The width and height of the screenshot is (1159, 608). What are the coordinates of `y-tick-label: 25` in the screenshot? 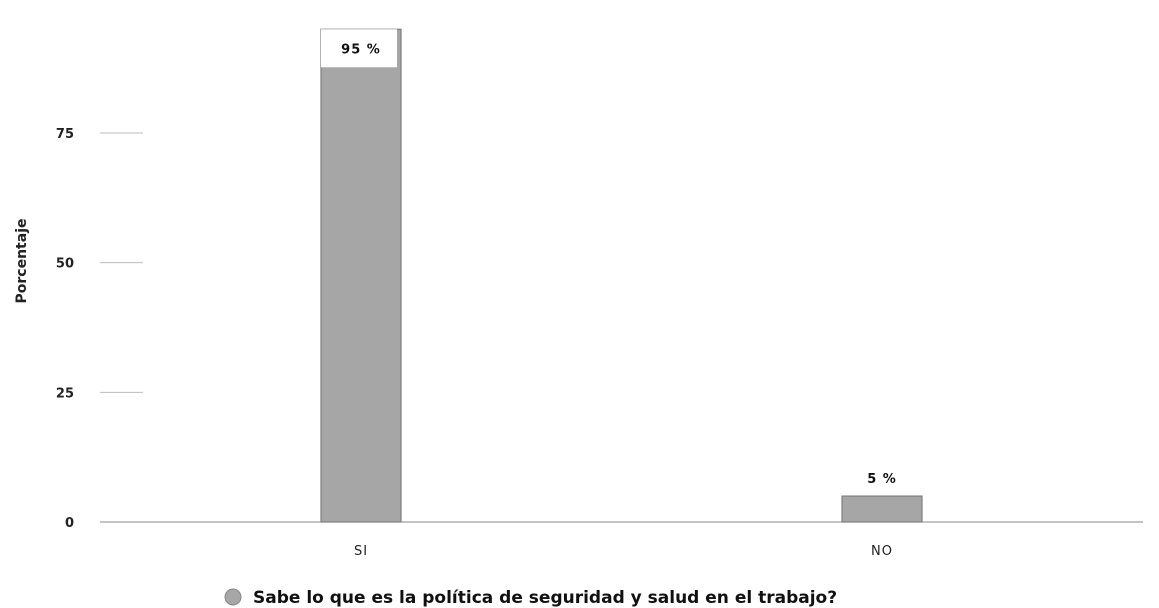 It's located at (65, 393).